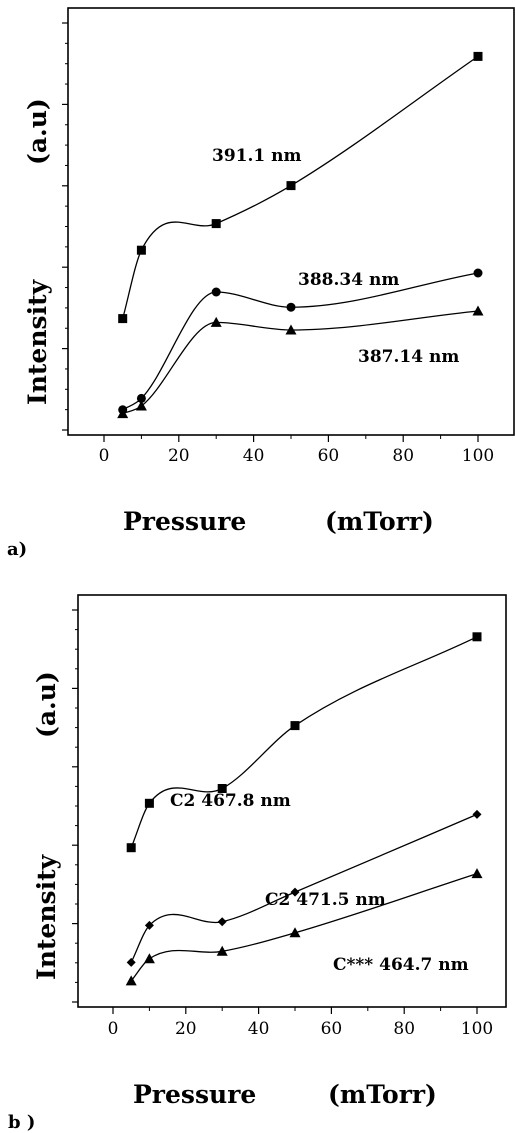  I want to click on x-axis-unit-a: (mTorr), so click(379, 521).